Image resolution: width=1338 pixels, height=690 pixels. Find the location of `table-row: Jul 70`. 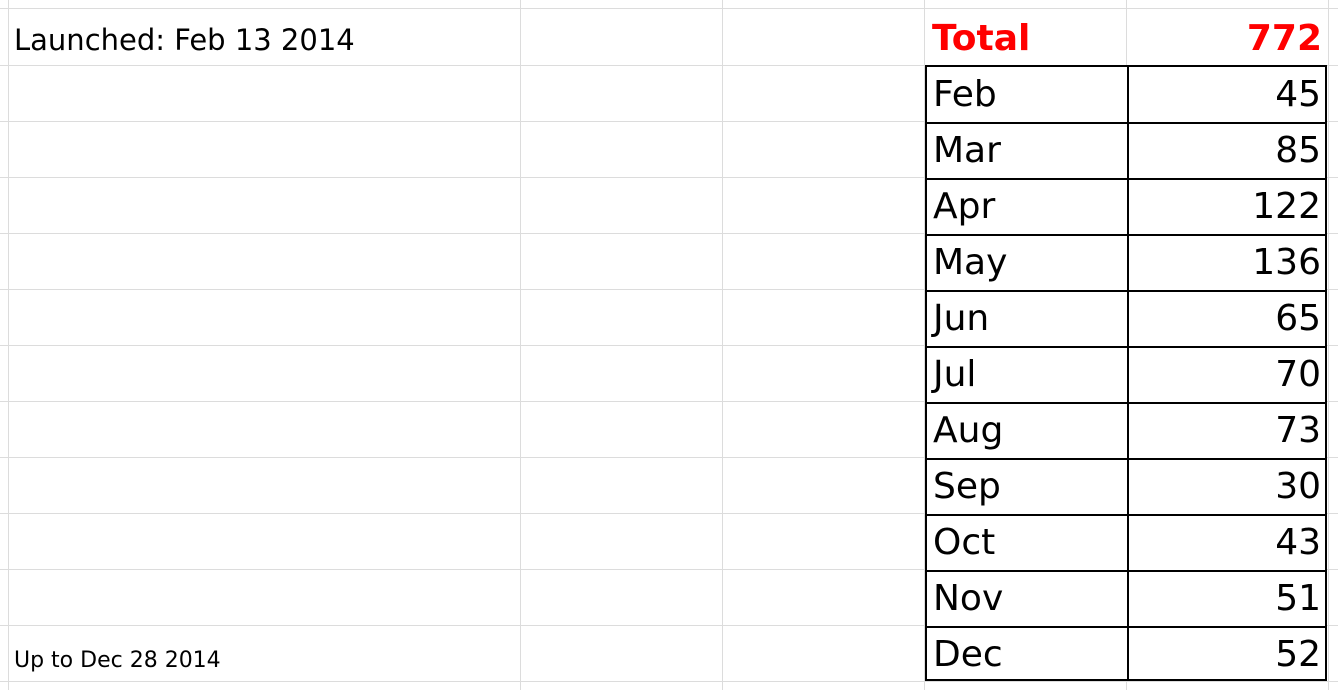

table-row: Jul 70 is located at coordinates (1126, 375).